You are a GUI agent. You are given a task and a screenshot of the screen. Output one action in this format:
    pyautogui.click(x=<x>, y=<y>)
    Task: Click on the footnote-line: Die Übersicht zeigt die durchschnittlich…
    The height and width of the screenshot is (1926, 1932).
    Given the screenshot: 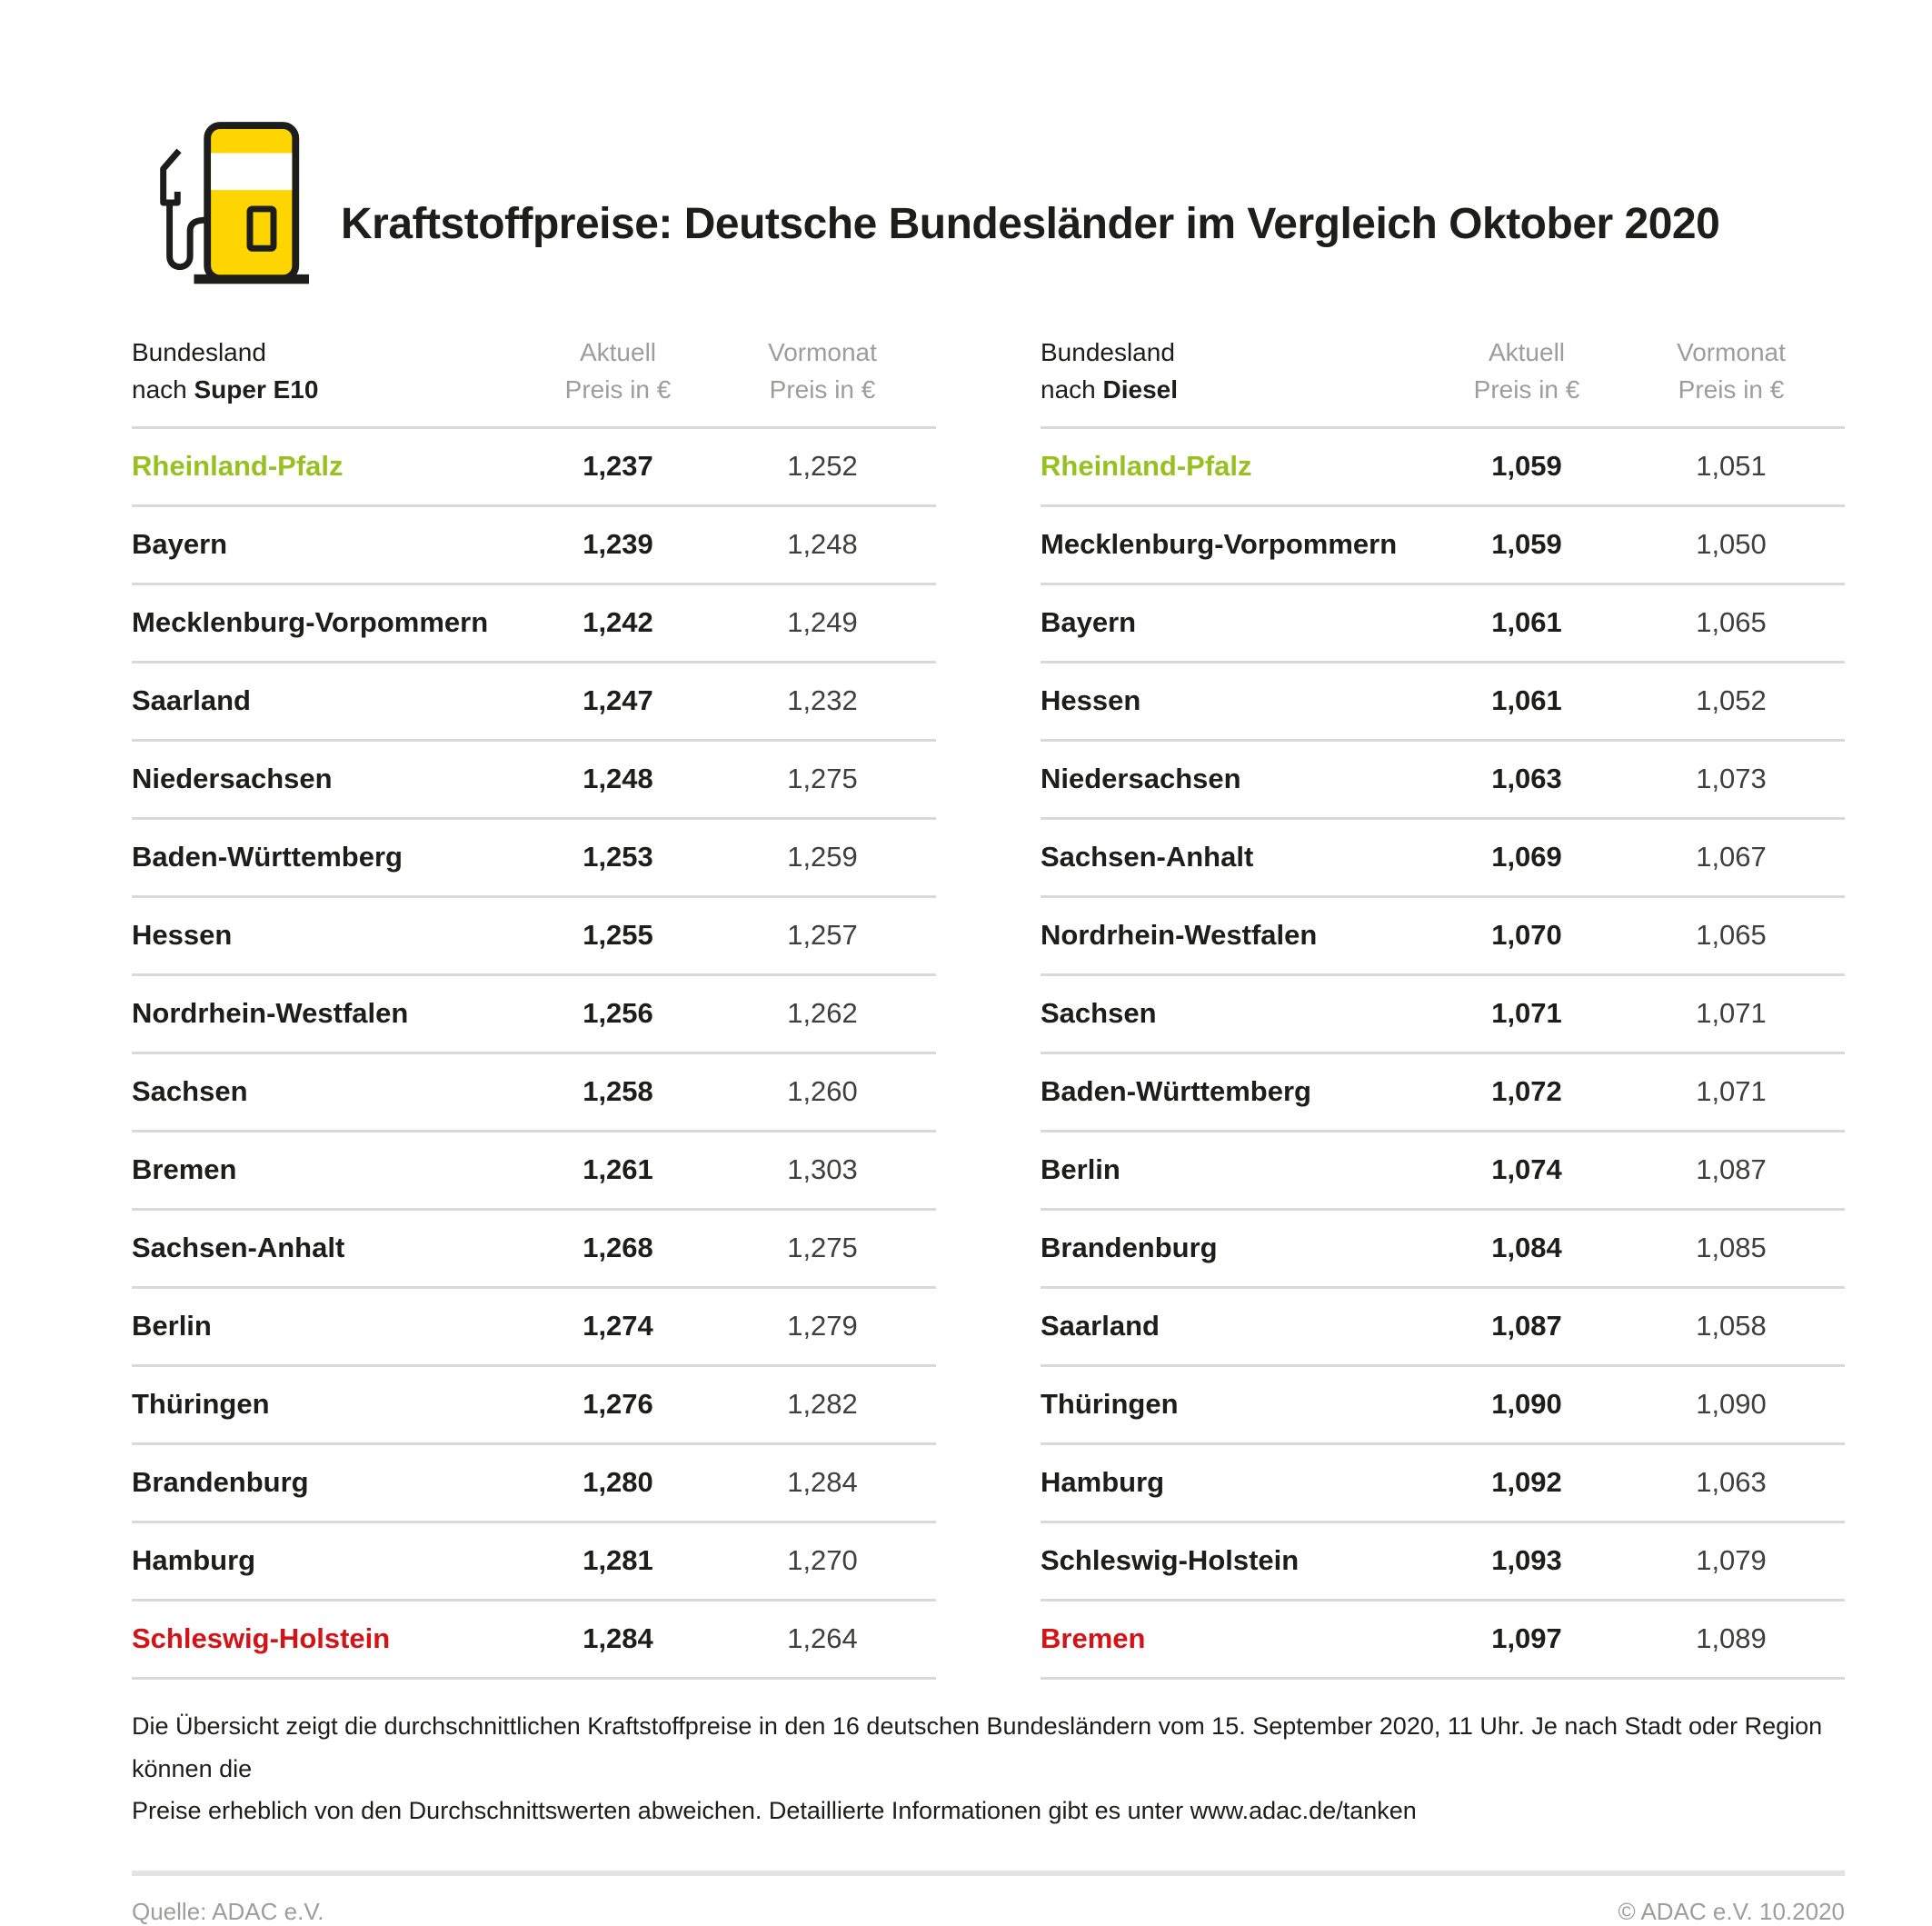 What is the action you would take?
    pyautogui.click(x=977, y=1747)
    